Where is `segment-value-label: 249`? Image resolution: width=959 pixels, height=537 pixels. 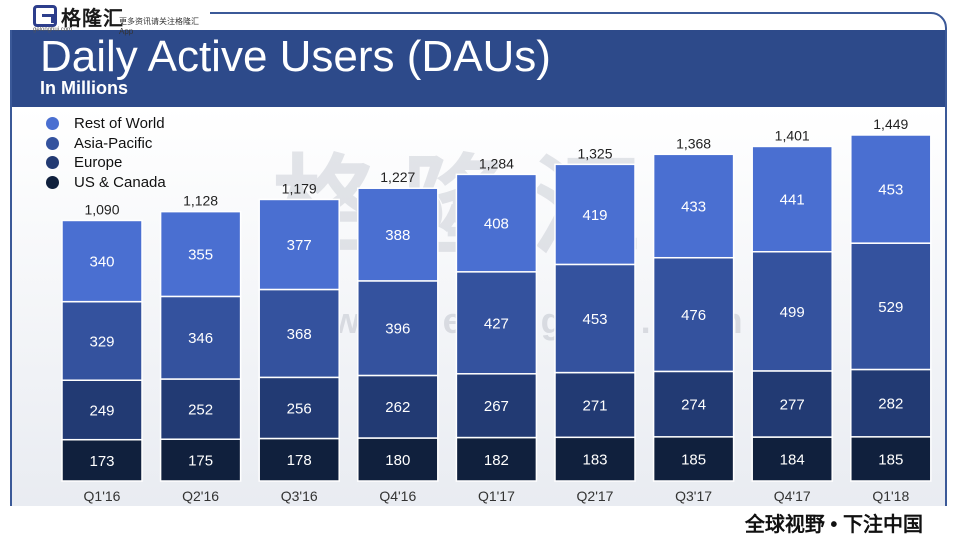
segment-value-label: 249 is located at coordinates (101, 410).